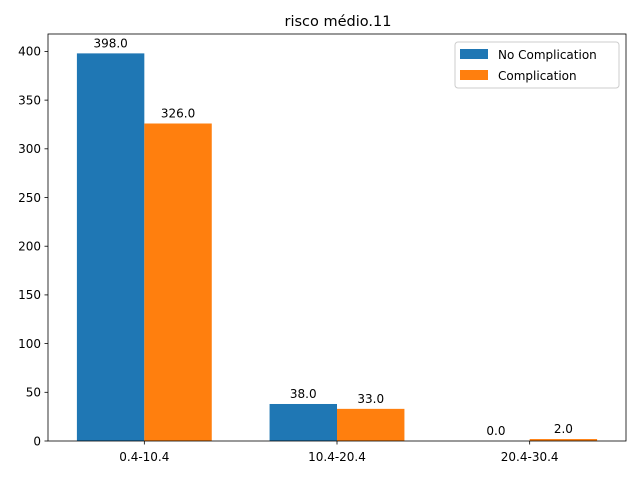 Image resolution: width=640 pixels, height=480 pixels. I want to click on x-tick-label: 20.4-30.4, so click(530, 457).